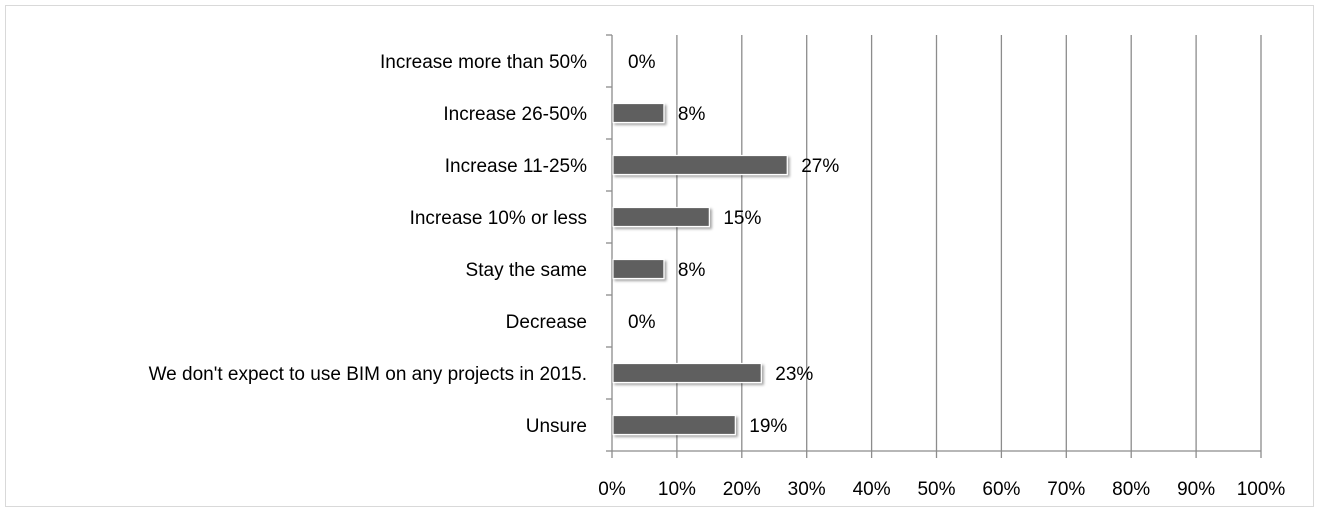 The image size is (1321, 513). I want to click on x-tick-label: 0%, so click(612, 489).